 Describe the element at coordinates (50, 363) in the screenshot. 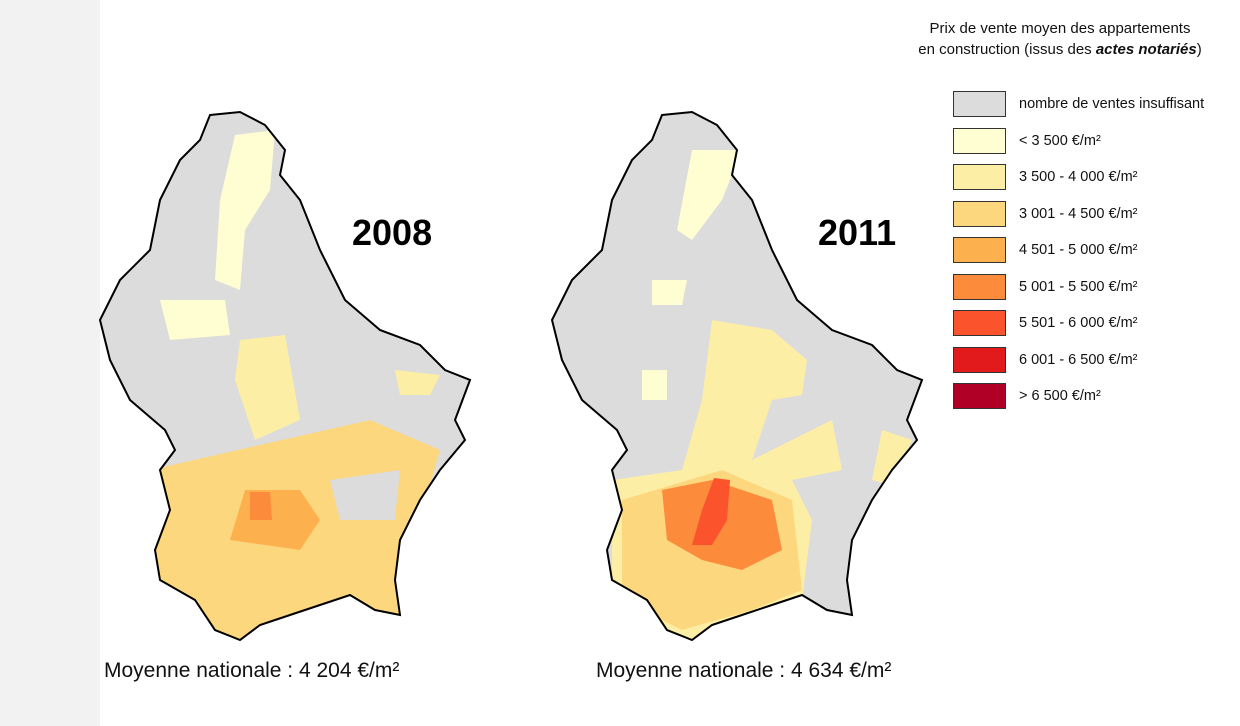

I see `left-margin` at that location.